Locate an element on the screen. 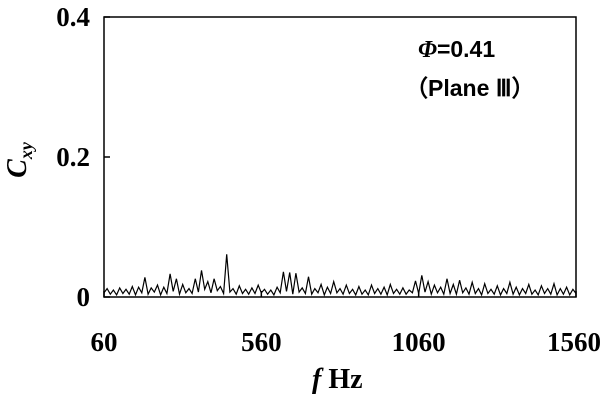 The image size is (603, 400). phi-value: =0.41 is located at coordinates (466, 49).